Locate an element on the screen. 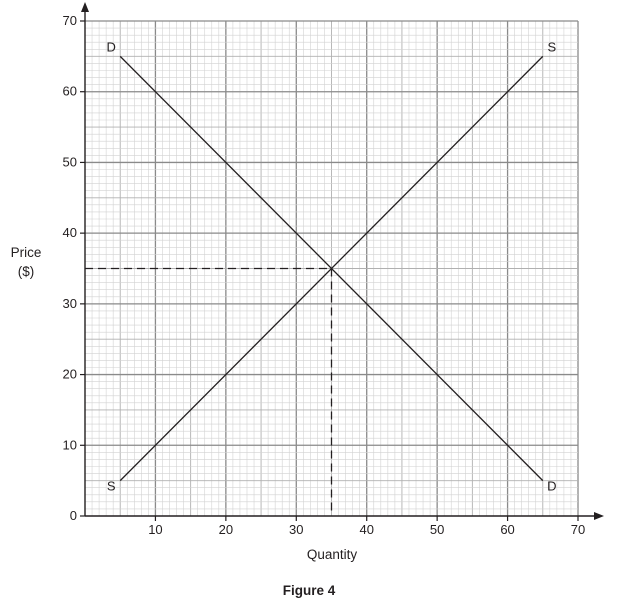  x-axis-label: Quantity is located at coordinates (332, 554).